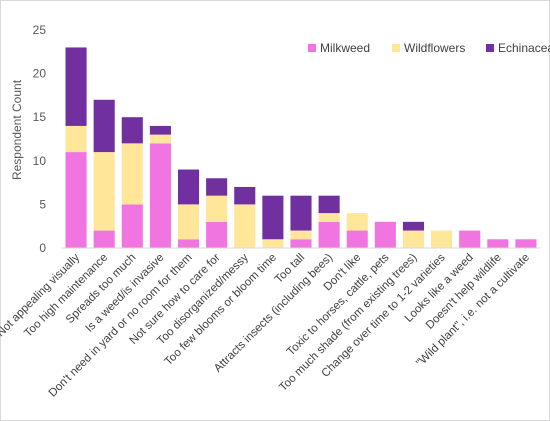  I want to click on y-axis-label: Respondent Count, so click(17, 129).